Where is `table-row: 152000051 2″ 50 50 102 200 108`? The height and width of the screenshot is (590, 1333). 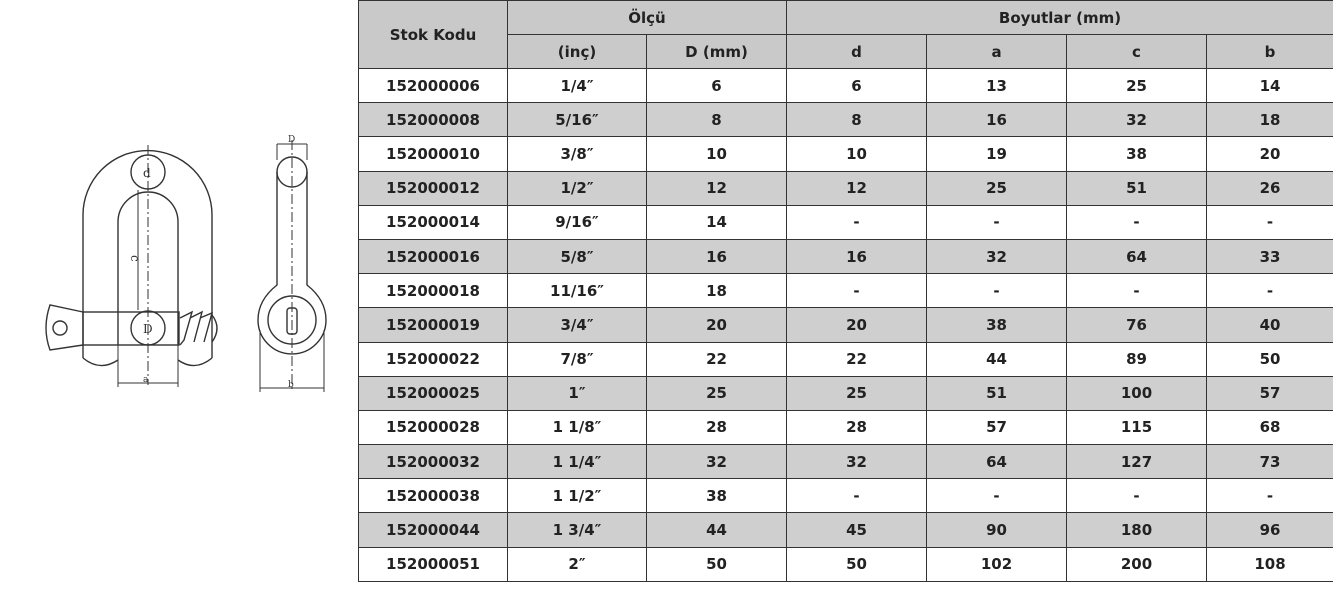 table-row: 152000051 2″ 50 50 102 200 108 is located at coordinates (845, 564).